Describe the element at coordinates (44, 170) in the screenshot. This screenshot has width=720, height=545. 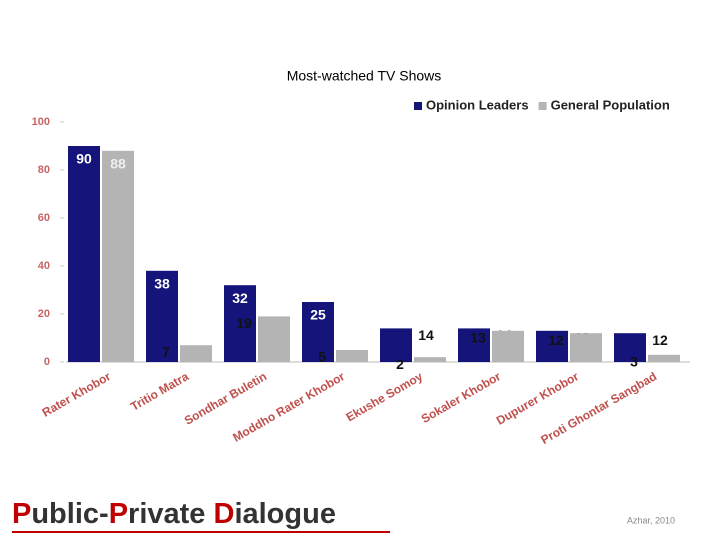
I see `y-tick-label: 80` at that location.